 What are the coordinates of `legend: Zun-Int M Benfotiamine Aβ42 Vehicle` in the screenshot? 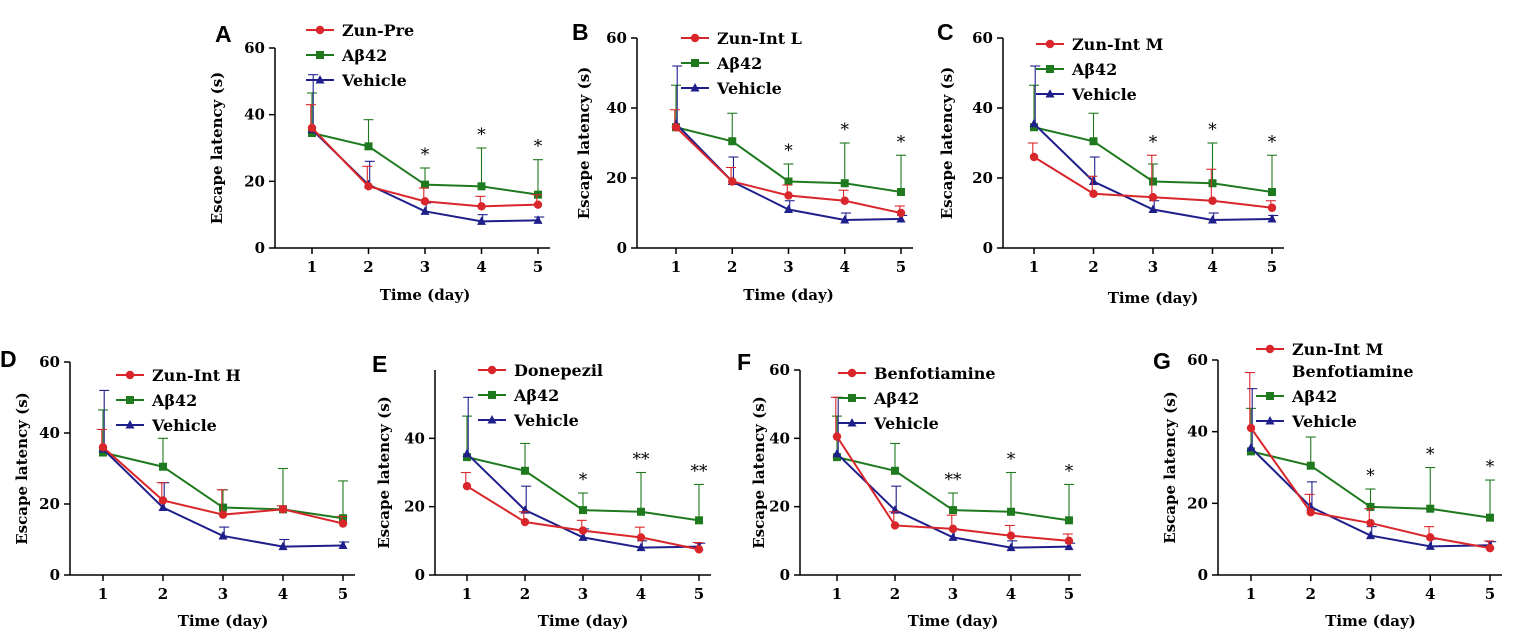 It's located at (1335, 385).